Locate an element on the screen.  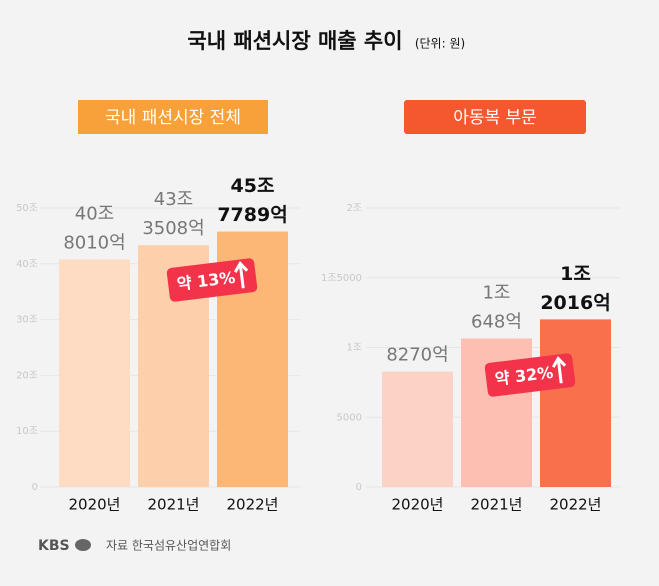
value-label: 8270억 is located at coordinates (417, 355).